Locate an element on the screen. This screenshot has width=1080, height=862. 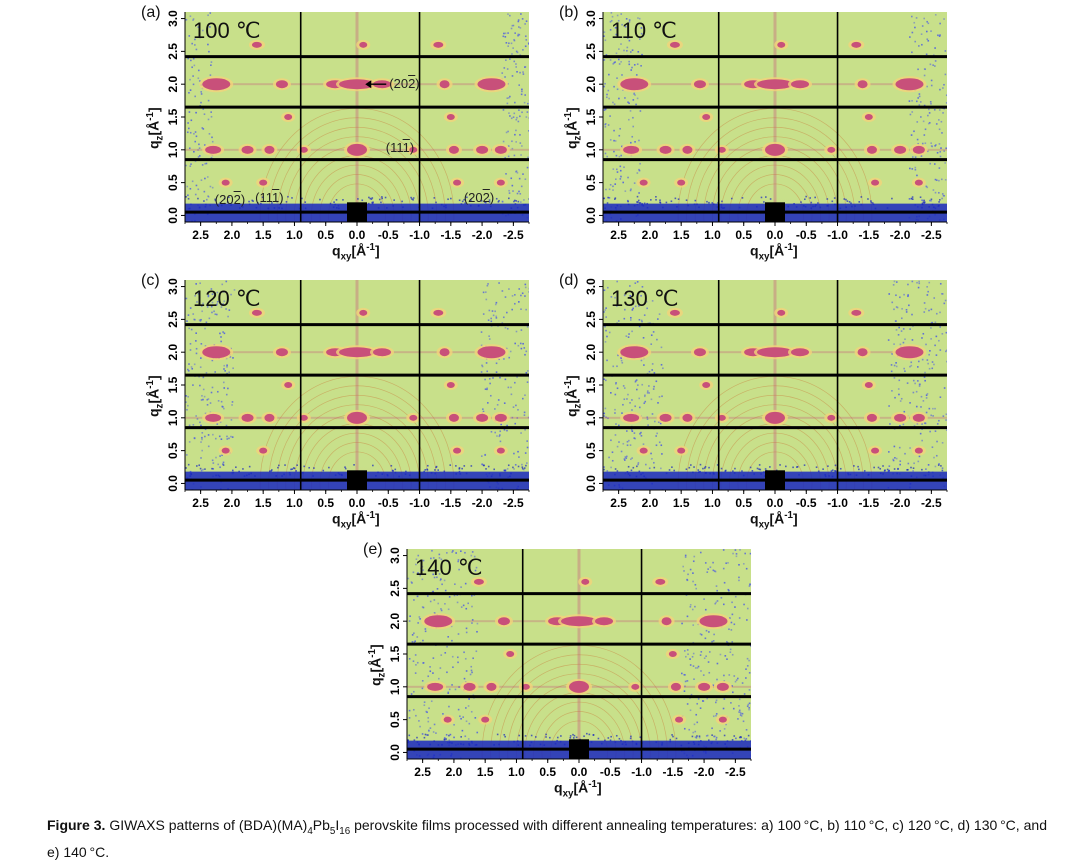
x-tick-label: 1.5 is located at coordinates (263, 235).